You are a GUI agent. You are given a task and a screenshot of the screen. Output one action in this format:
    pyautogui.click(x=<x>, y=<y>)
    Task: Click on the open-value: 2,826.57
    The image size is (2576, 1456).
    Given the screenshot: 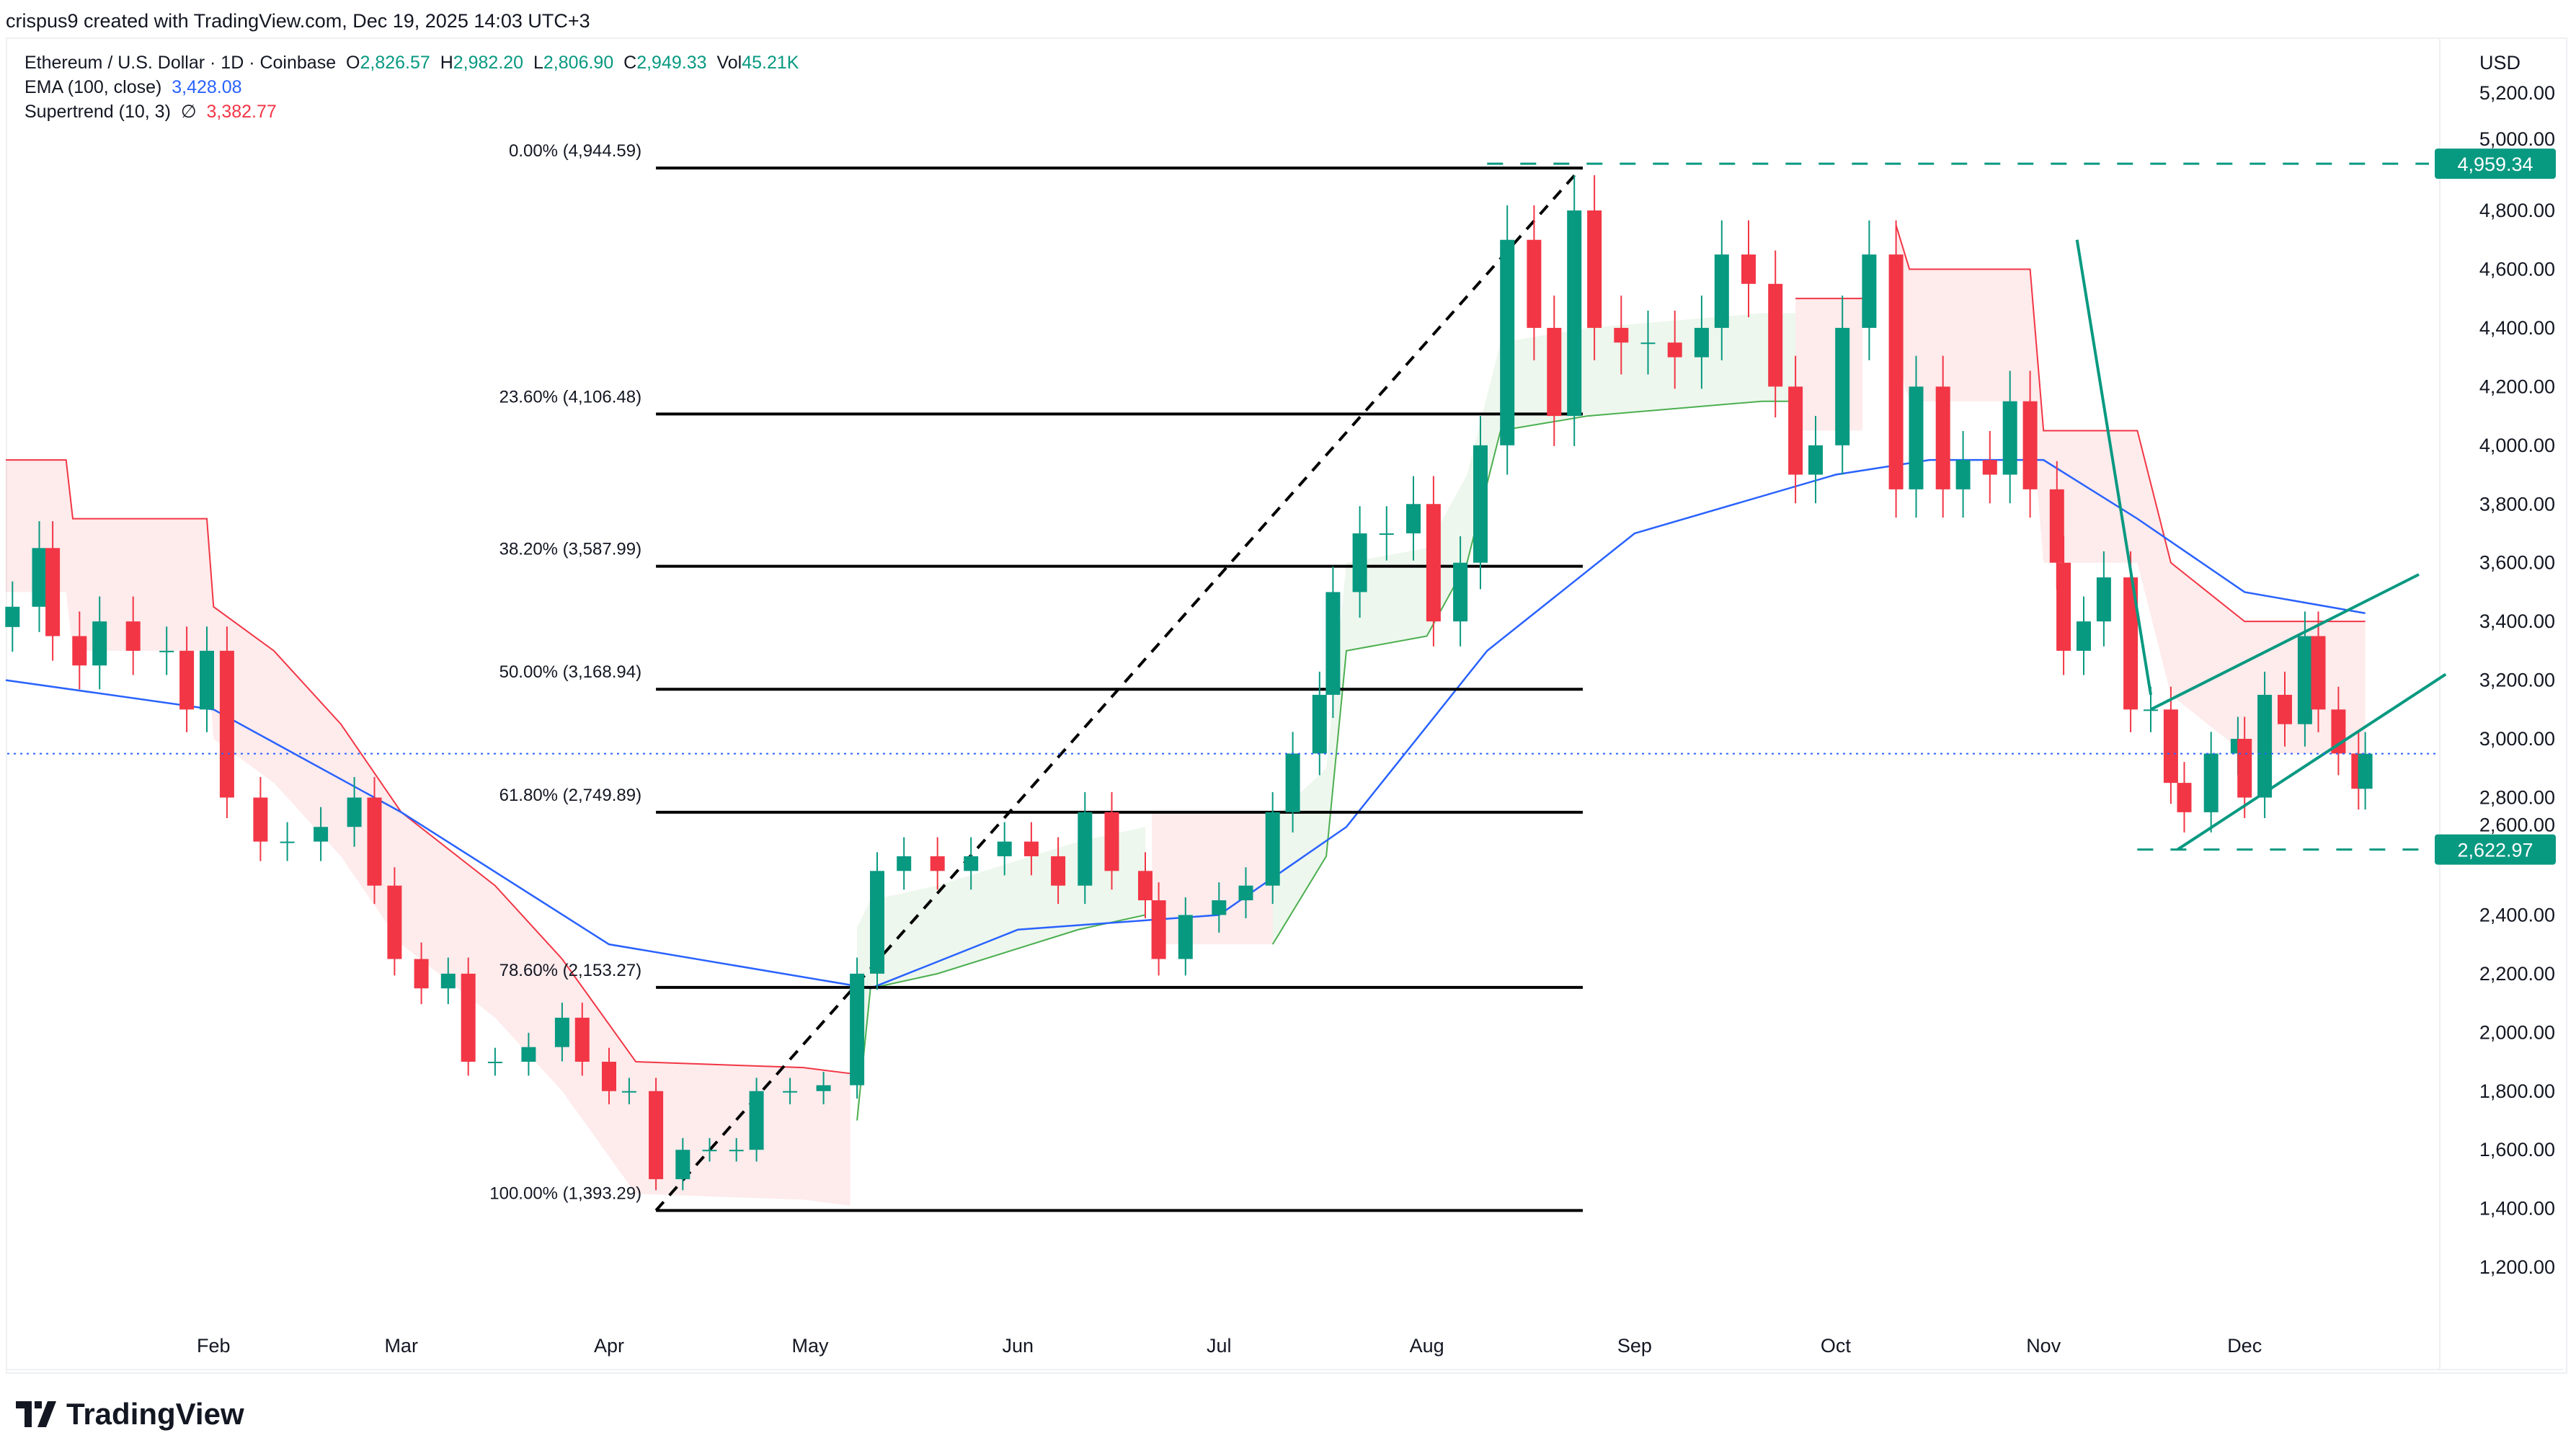 What is the action you would take?
    pyautogui.click(x=395, y=63)
    